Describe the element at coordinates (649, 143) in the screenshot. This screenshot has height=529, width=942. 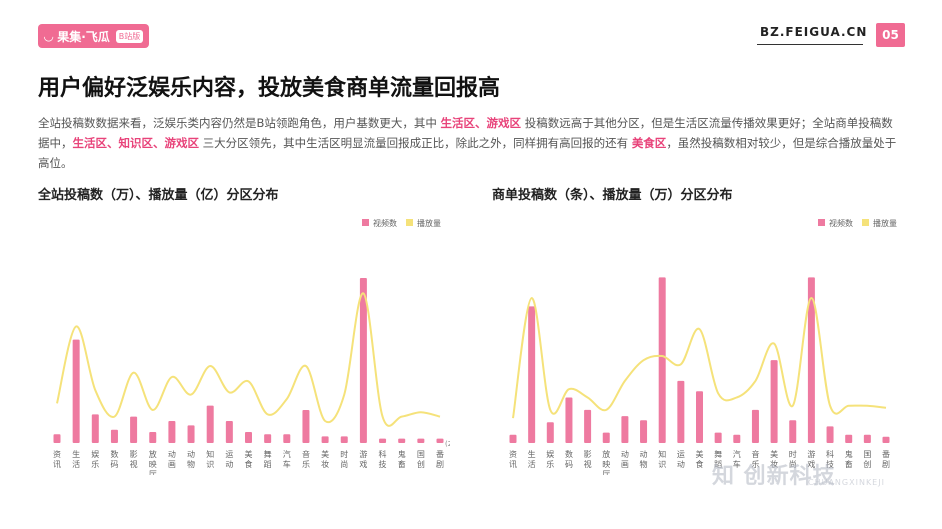
I see `summary-highlight: 美食区` at that location.